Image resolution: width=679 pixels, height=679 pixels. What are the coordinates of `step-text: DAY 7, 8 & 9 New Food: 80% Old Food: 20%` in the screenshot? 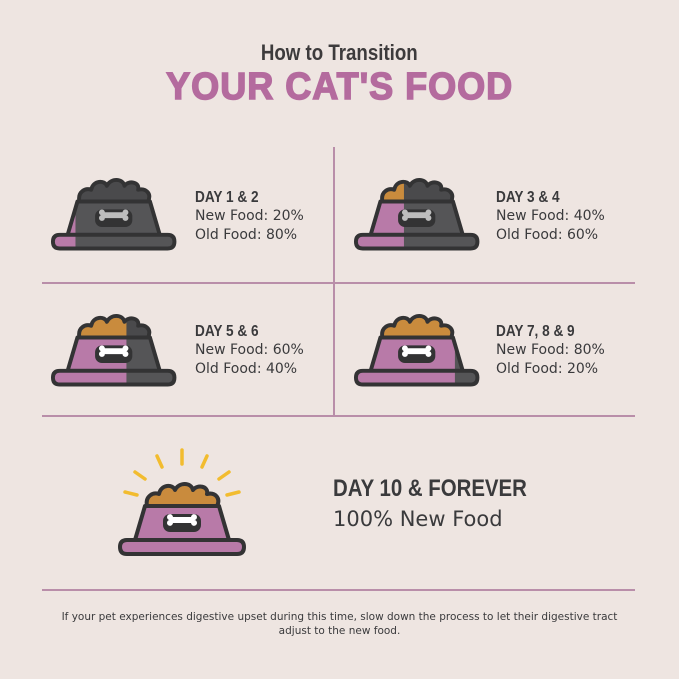 It's located at (550, 350).